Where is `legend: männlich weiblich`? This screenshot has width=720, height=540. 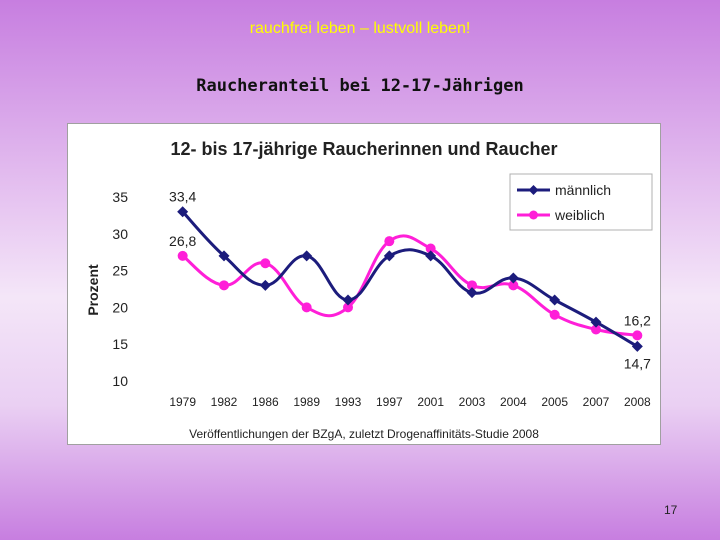 legend: männlich weiblich is located at coordinates (581, 202).